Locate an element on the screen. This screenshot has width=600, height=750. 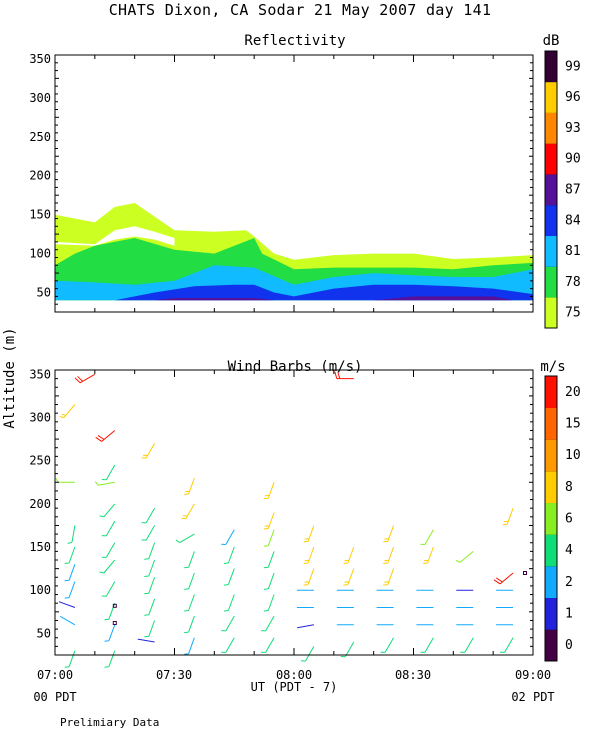
colorbar-unit-db: dB is located at coordinates (551, 41).